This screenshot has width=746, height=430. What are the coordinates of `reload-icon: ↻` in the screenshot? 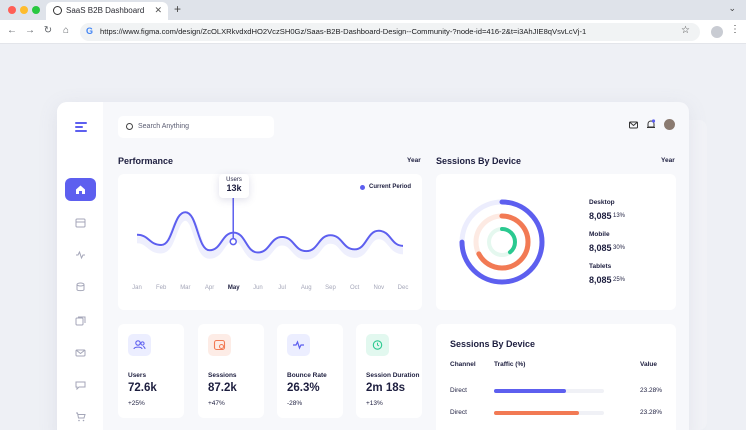 It's located at (48, 30).